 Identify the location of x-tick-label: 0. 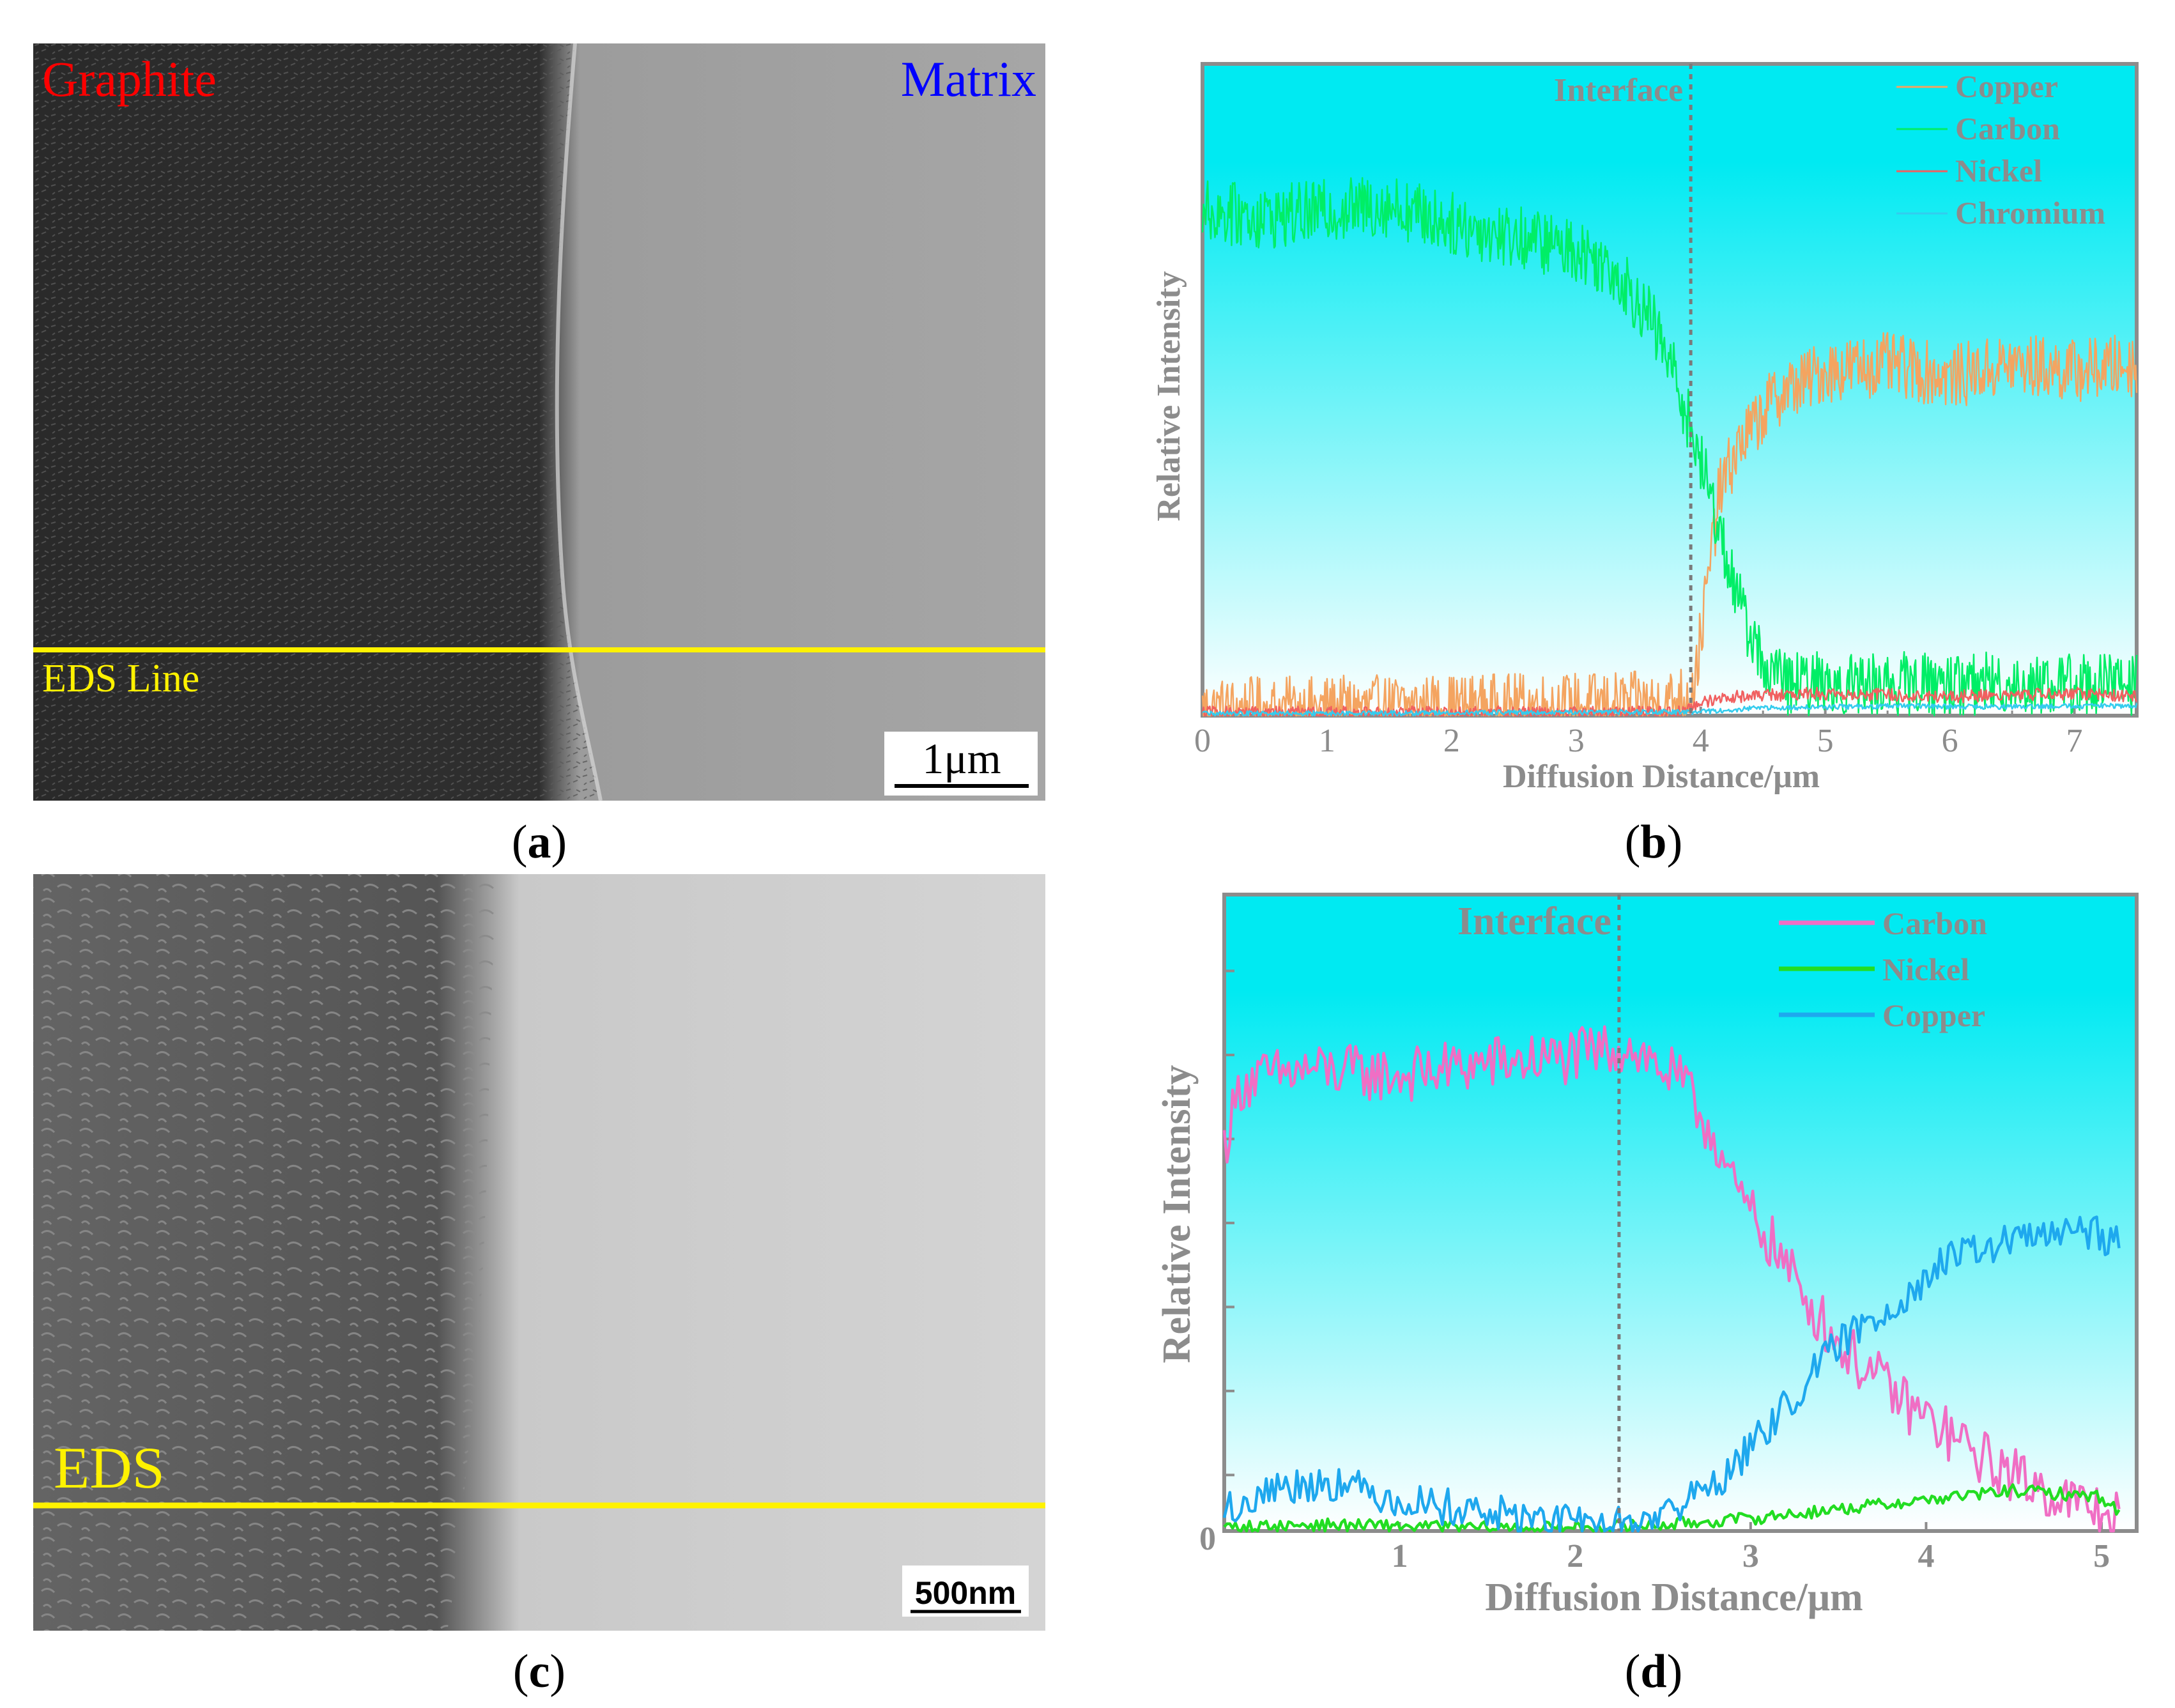
(1203, 741).